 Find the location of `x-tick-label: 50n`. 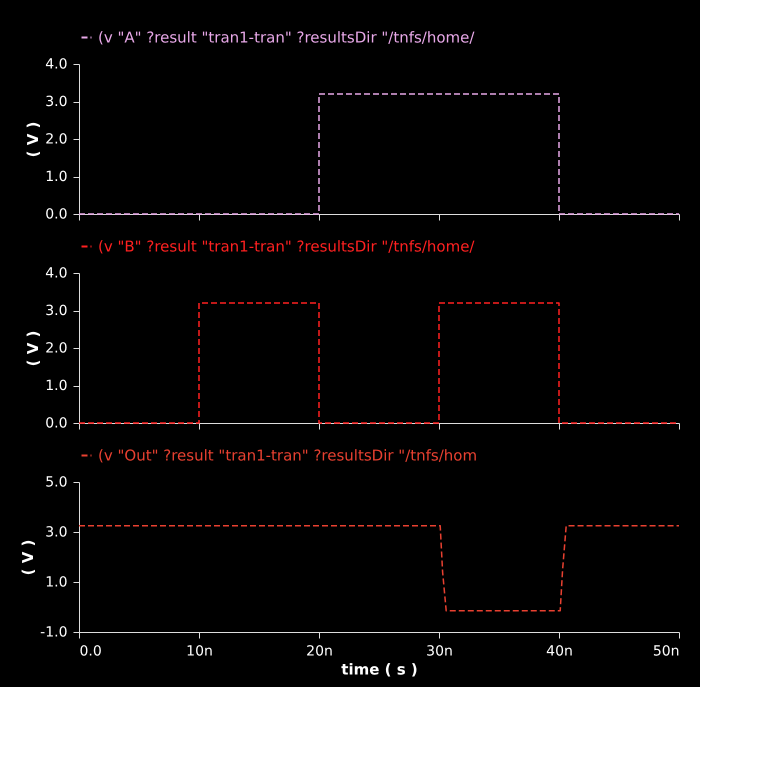

x-tick-label: 50n is located at coordinates (666, 652).